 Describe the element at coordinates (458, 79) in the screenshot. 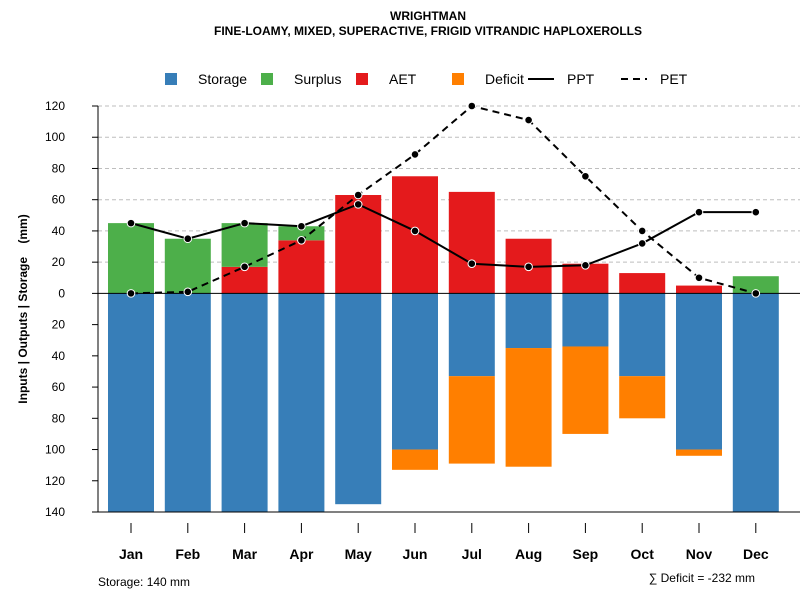

I see `legend-swatch-deficit` at that location.